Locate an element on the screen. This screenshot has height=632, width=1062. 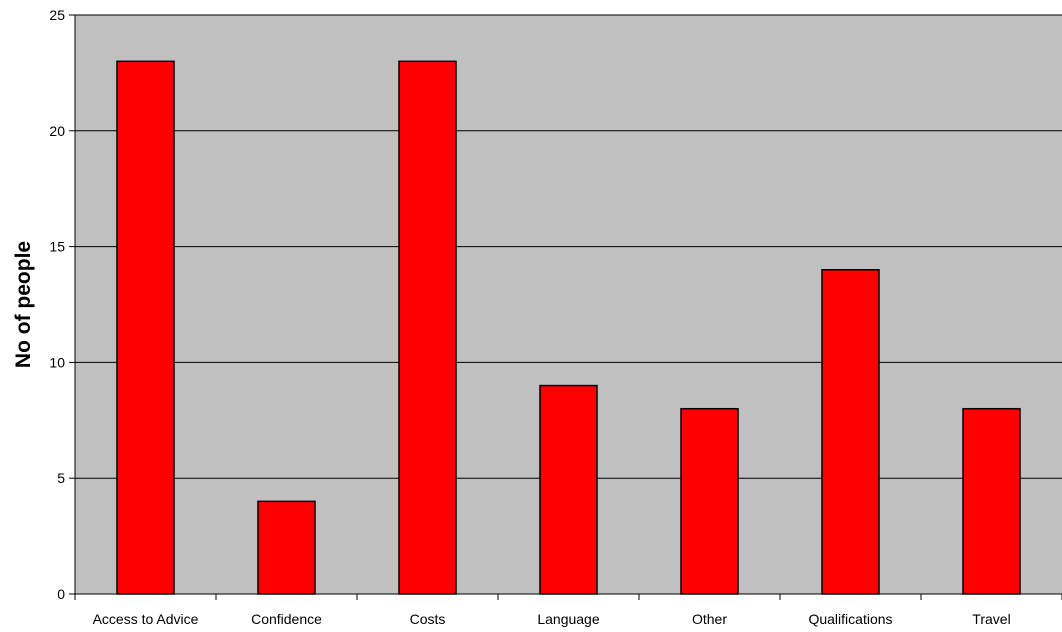
x-tick-label: Costs is located at coordinates (428, 619).